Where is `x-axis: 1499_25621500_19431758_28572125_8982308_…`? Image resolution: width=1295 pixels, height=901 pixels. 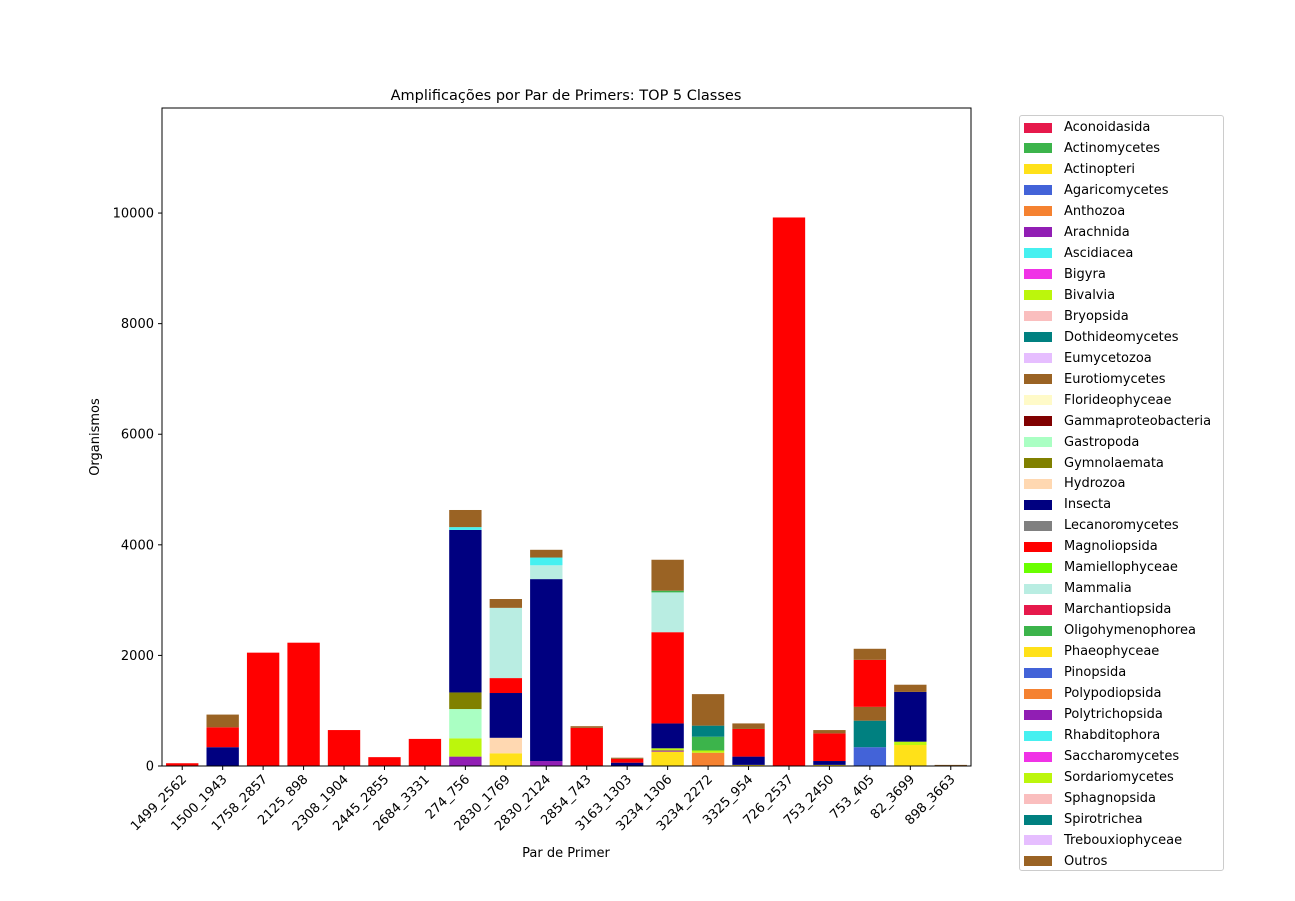
x-axis: 1499_25621500_19431758_28572125_8982308_… is located at coordinates (543, 800).